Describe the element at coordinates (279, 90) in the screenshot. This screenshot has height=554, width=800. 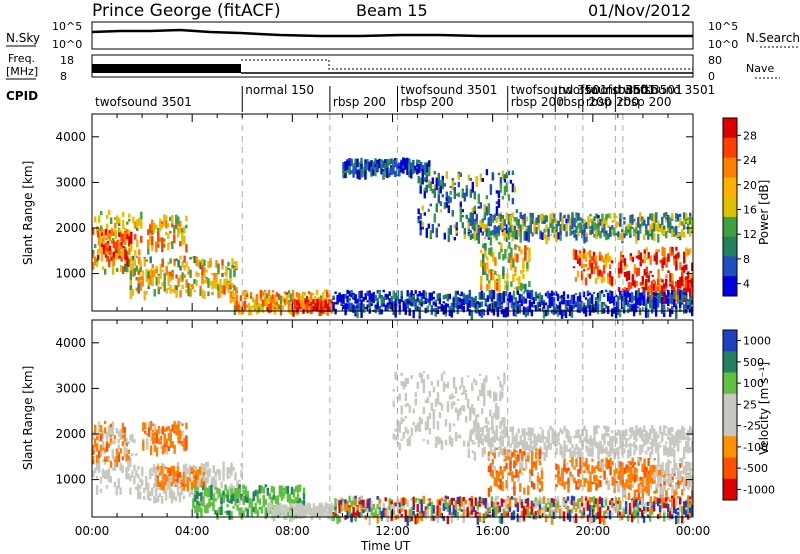
I see `cpid-segment-label: normal 150` at that location.